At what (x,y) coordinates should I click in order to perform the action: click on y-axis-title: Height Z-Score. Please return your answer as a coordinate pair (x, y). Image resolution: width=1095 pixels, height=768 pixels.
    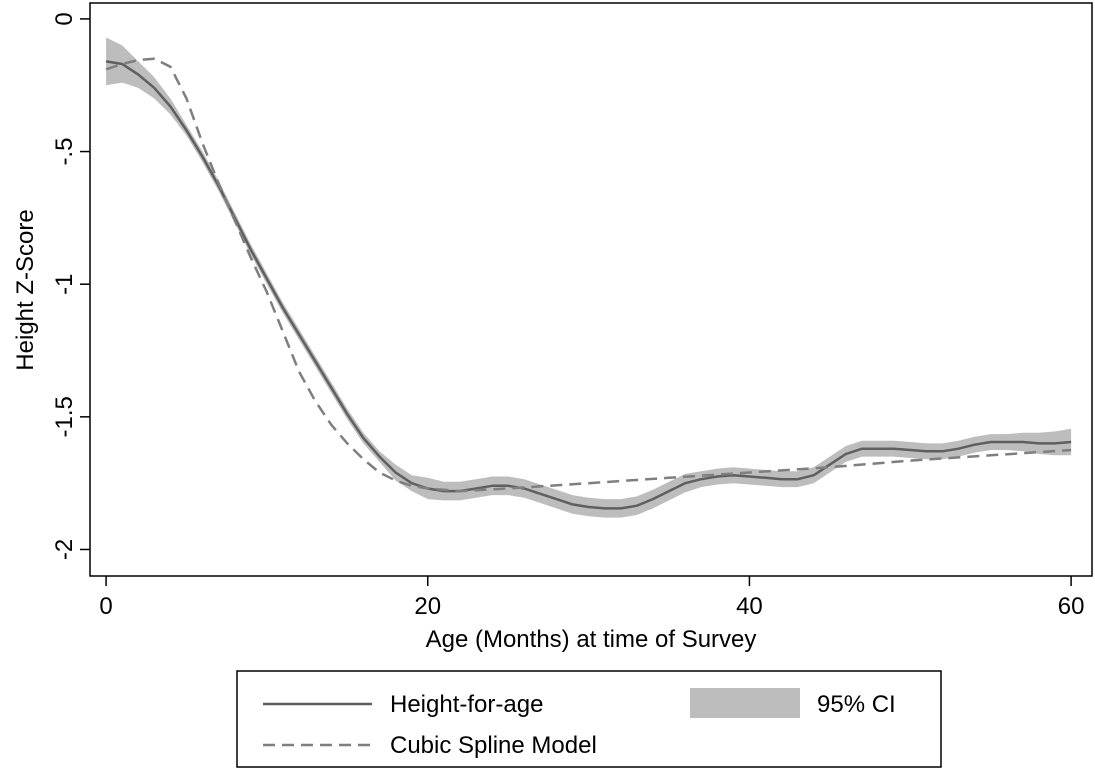
    Looking at the image, I should click on (25, 289).